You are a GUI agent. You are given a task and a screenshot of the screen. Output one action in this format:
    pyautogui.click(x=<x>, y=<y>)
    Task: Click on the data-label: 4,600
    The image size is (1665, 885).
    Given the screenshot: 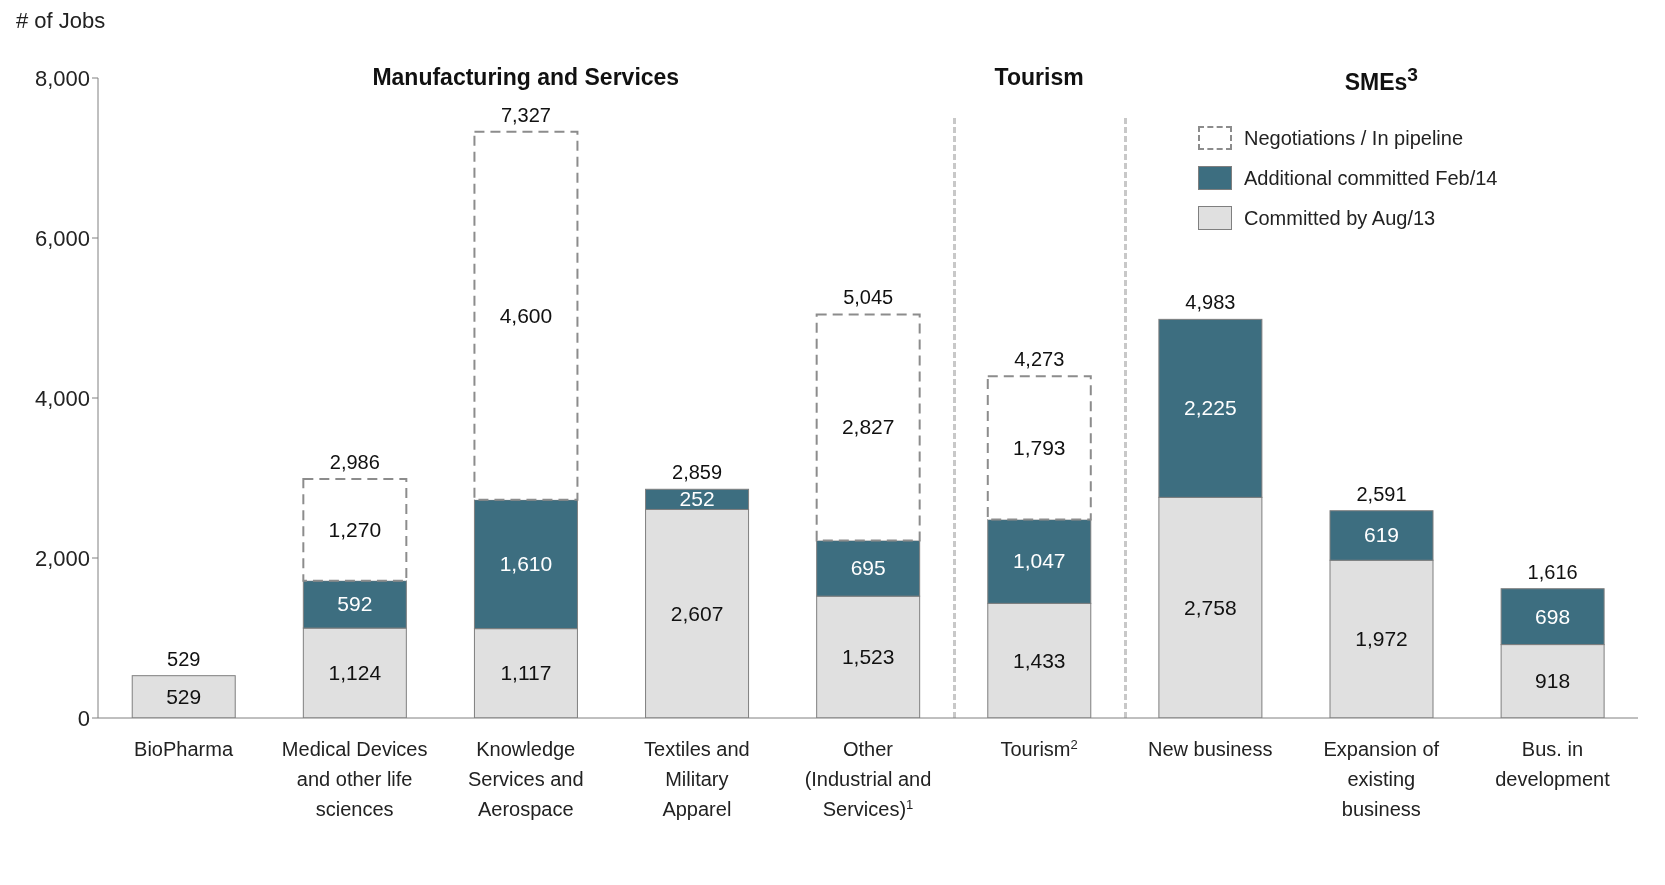 What is the action you would take?
    pyautogui.click(x=526, y=315)
    